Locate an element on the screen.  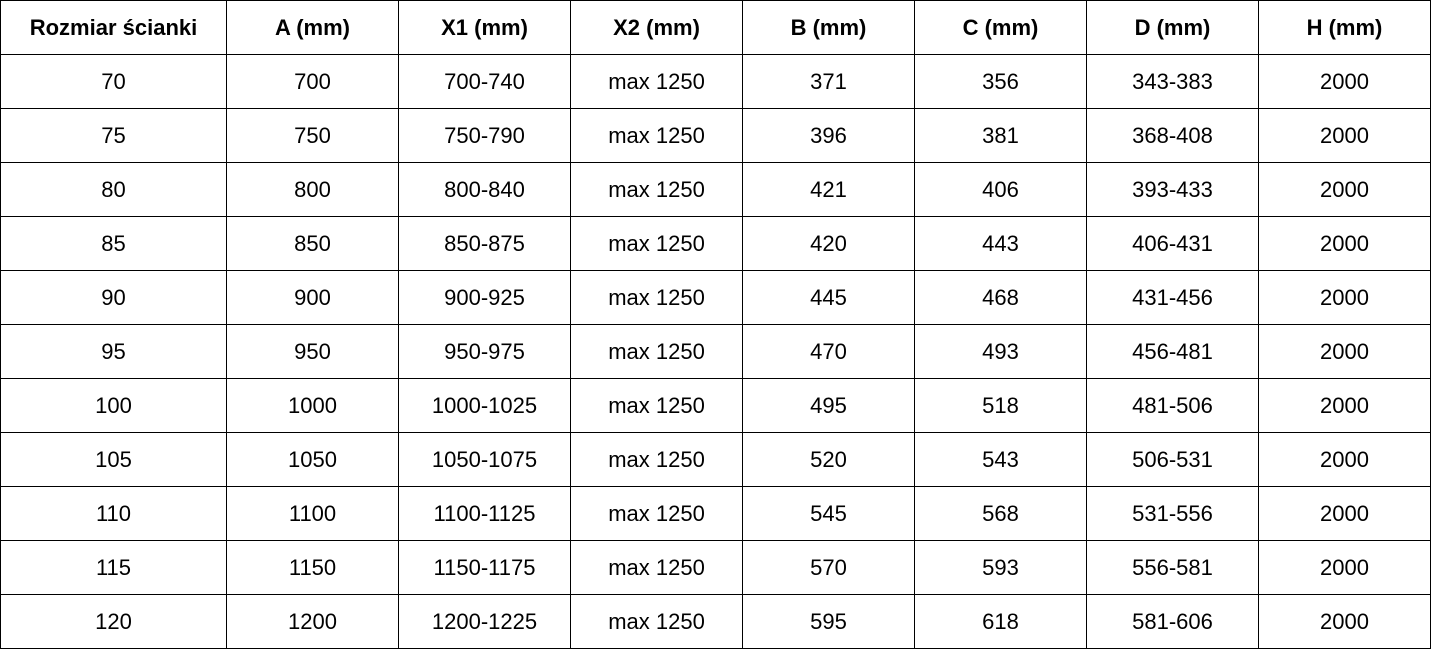
table-cell: 750-790 is located at coordinates (484, 135).